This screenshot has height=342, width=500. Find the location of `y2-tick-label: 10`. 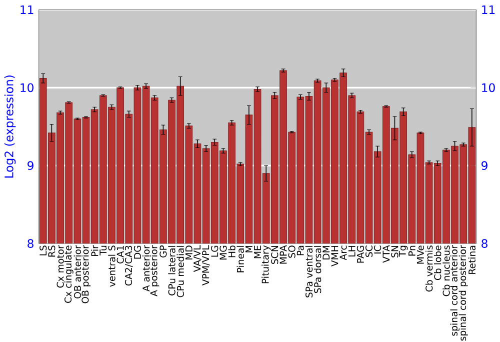

y2-tick-label: 10 is located at coordinates (488, 87).